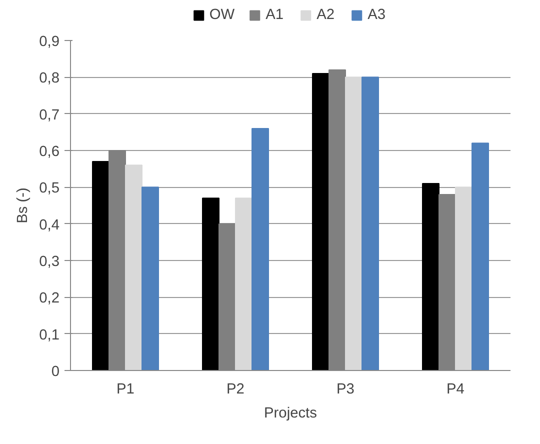 Image resolution: width=540 pixels, height=444 pixels. I want to click on y-tick-label: 0,1, so click(49, 335).